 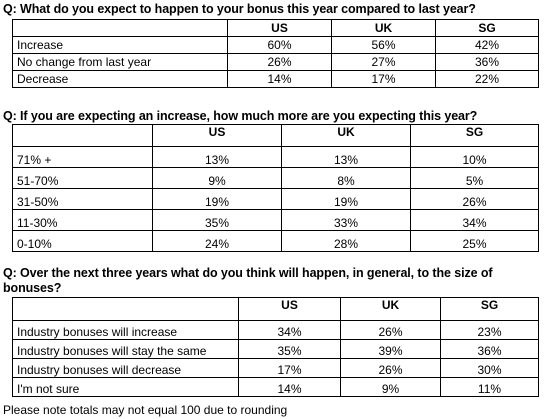 I want to click on row-label: 0-10%, so click(x=82, y=241).